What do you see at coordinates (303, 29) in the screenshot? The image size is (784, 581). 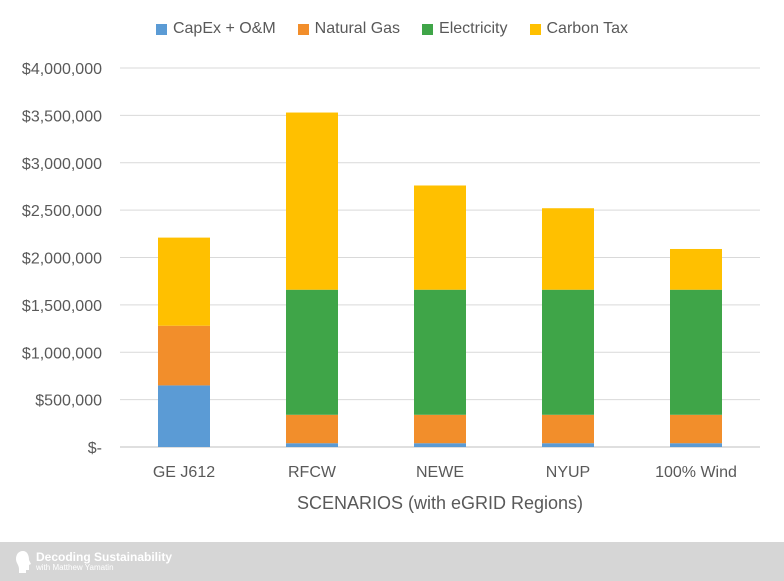 I see `legend-swatch-natural-gas` at bounding box center [303, 29].